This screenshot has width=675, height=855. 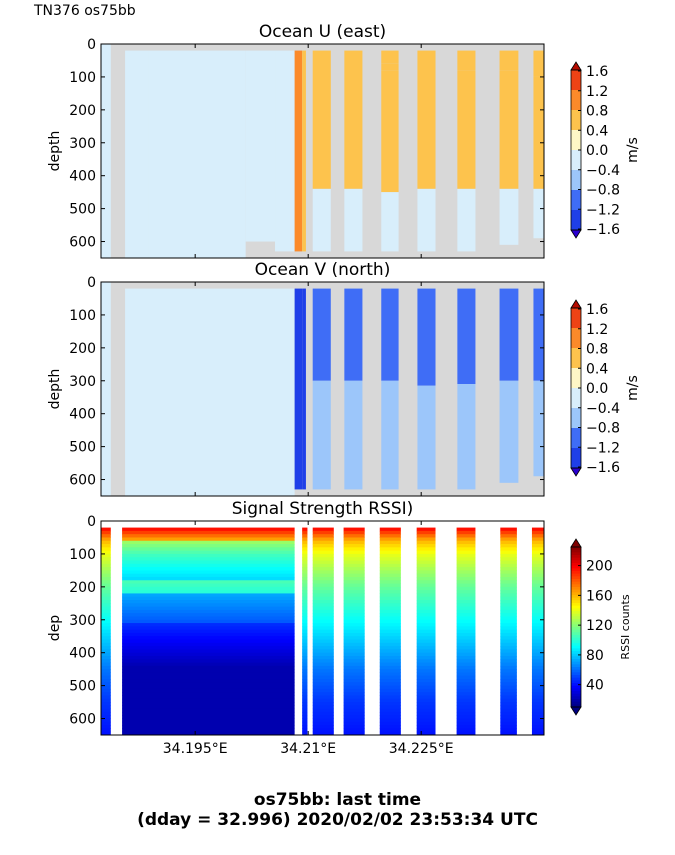 I want to click on colorbar-extend-min, so click(x=576, y=234).